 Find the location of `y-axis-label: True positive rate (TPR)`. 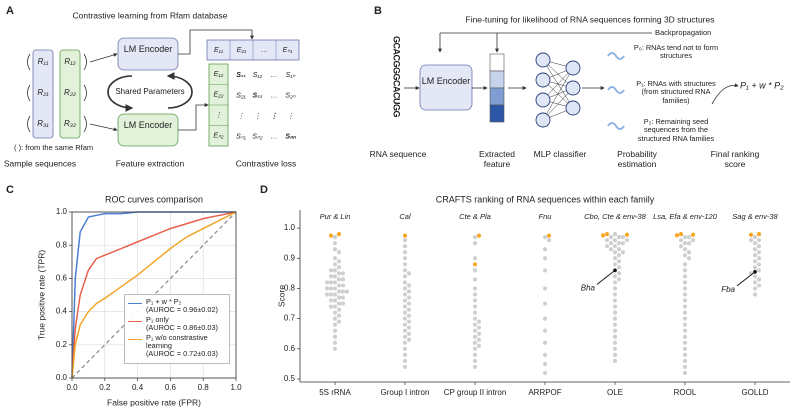

y-axis-label: True positive rate (TPR) is located at coordinates (41, 295).